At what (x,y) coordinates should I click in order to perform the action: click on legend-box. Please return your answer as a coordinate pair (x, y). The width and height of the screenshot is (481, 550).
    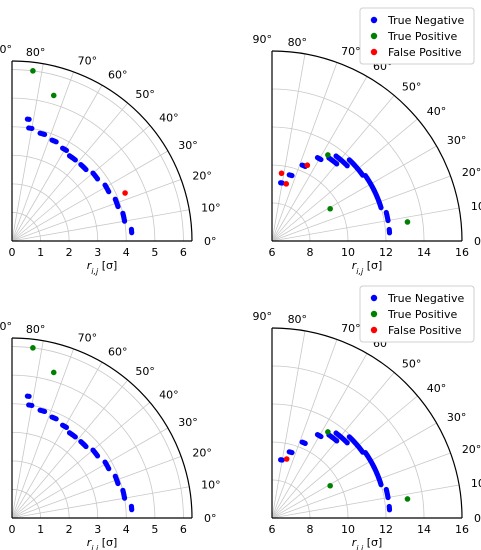
    Looking at the image, I should click on (417, 36).